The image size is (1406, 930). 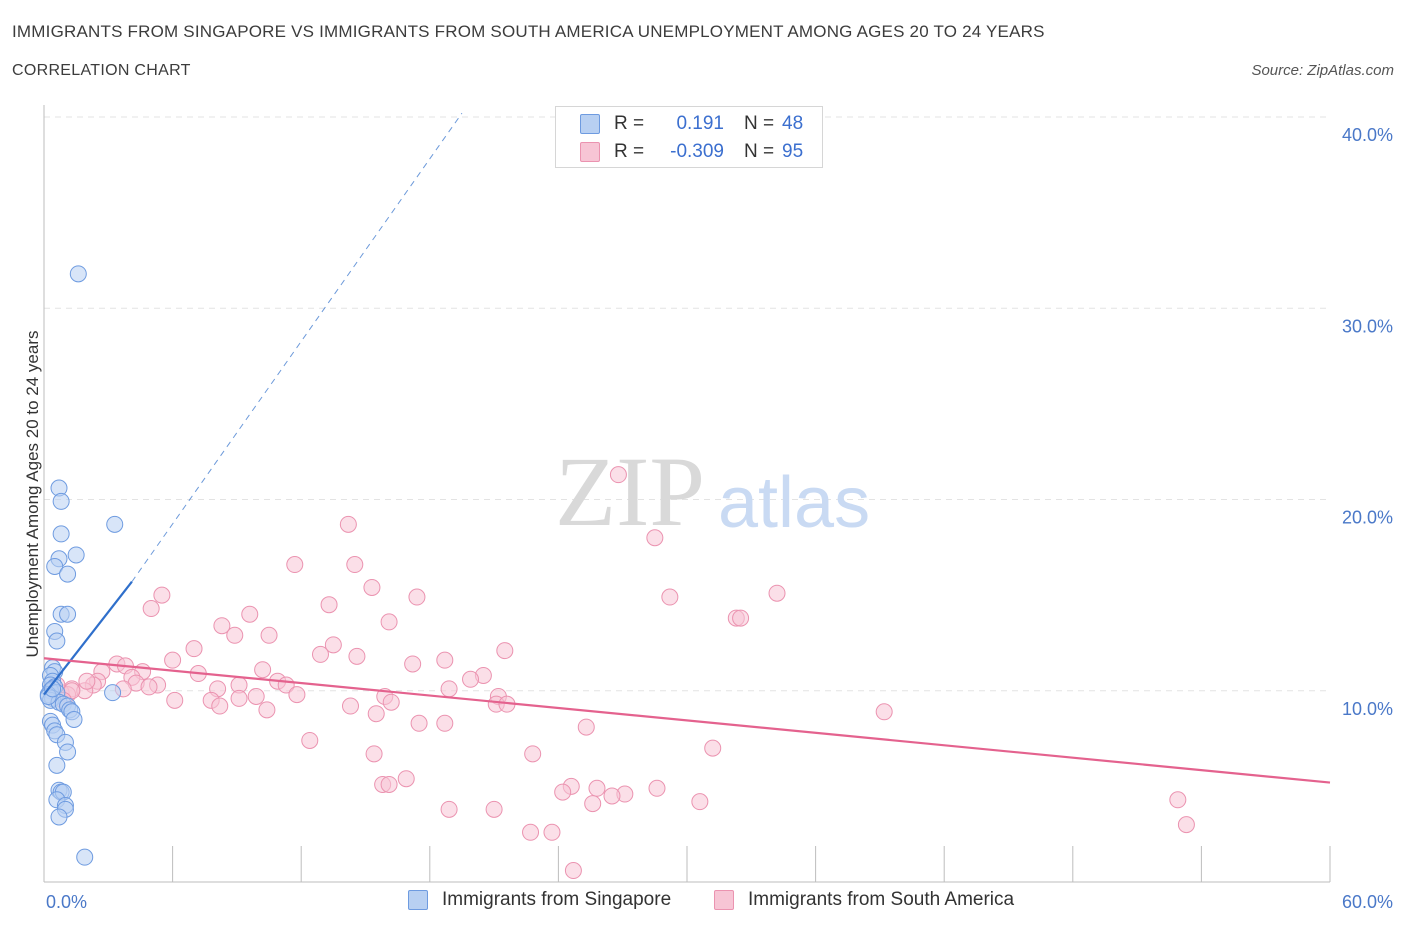 I want to click on singapore-swatch, so click(x=590, y=124).